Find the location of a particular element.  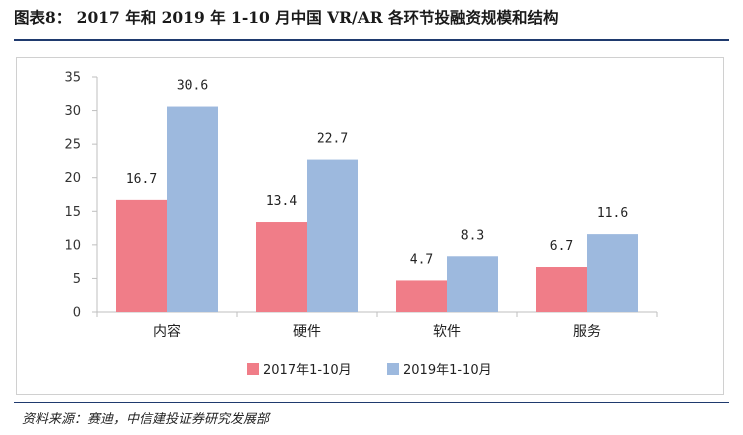

bar-data-label: 16.7 is located at coordinates (141, 179).